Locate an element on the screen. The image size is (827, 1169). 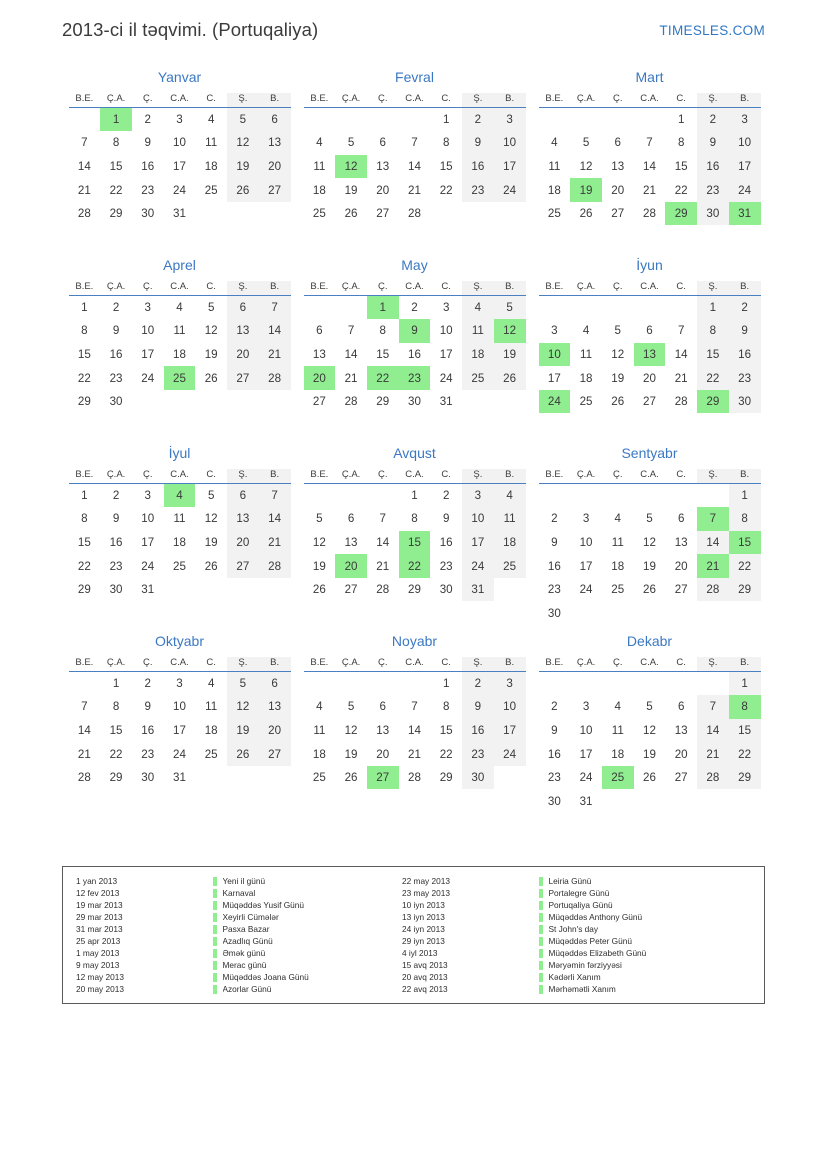
day-cell-holiday: 19 is located at coordinates (586, 190).